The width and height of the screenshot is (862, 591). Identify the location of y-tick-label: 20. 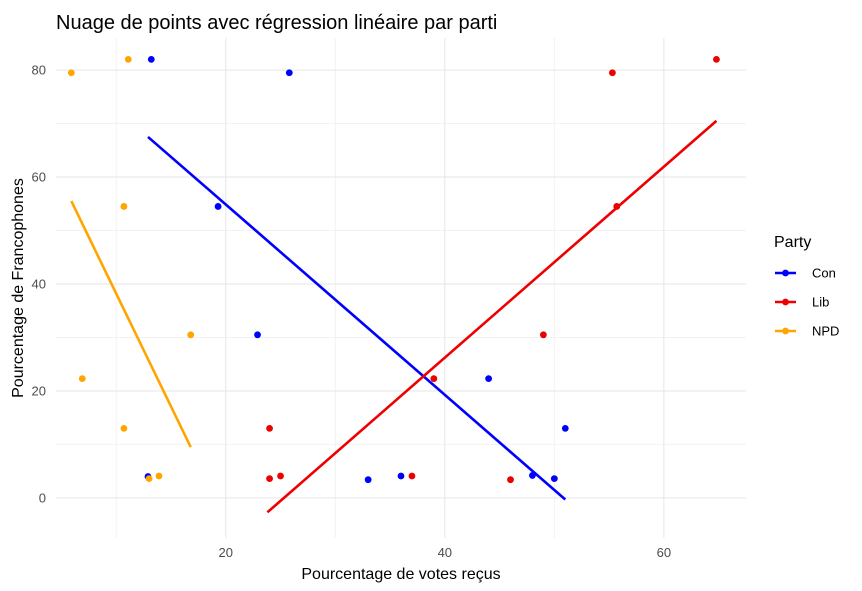
(39, 390).